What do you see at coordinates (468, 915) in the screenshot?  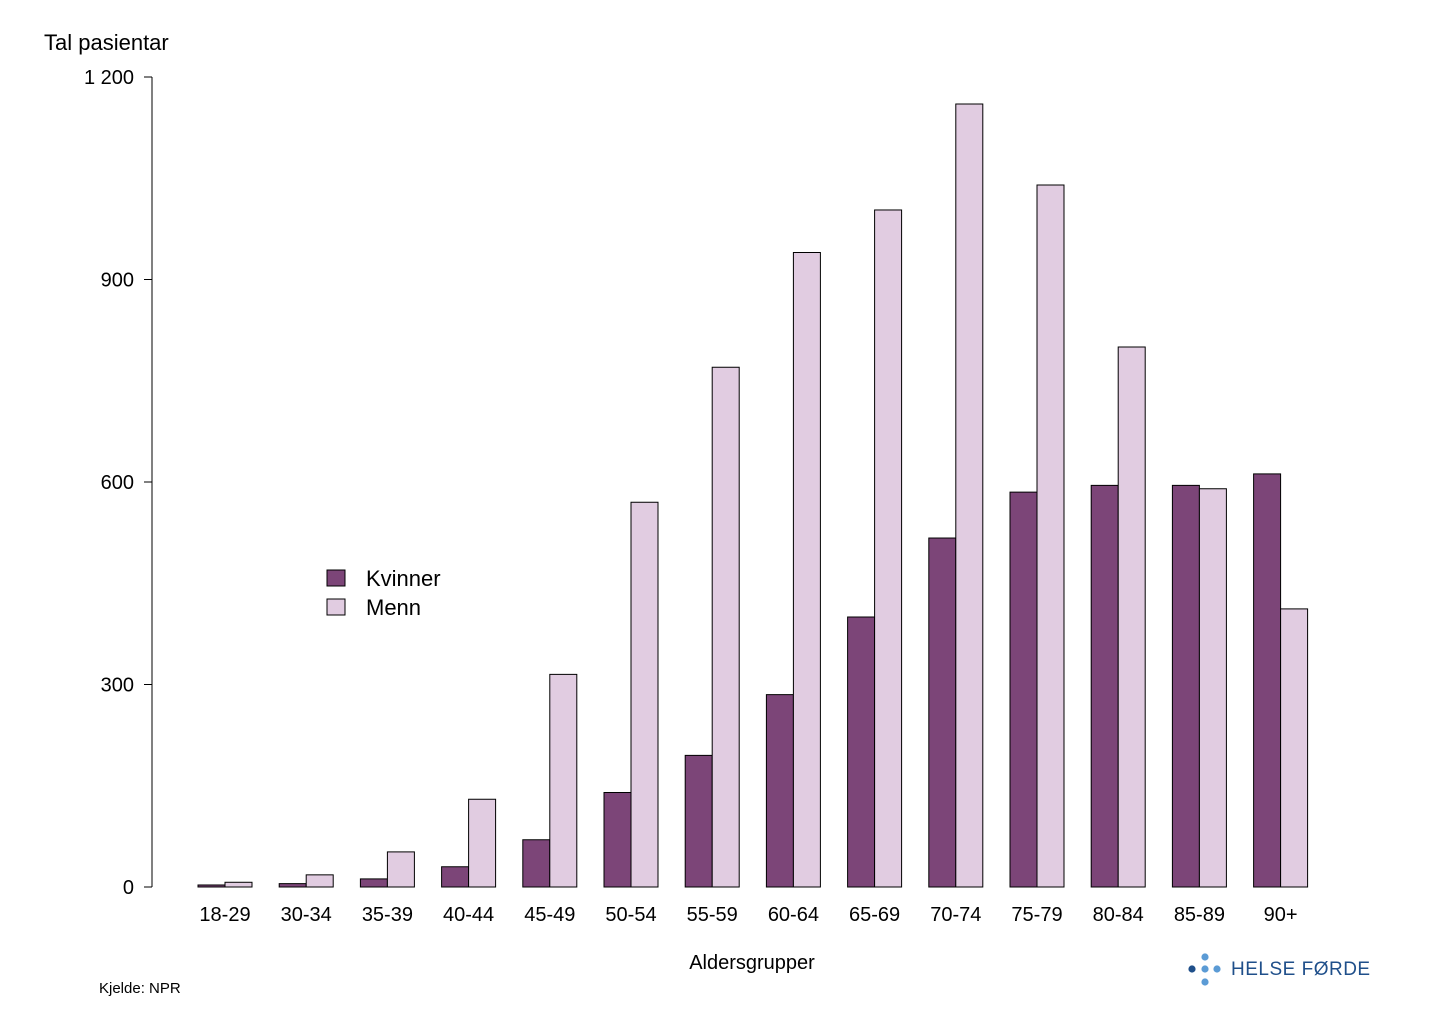 I see `x-tick-label: 40-44` at bounding box center [468, 915].